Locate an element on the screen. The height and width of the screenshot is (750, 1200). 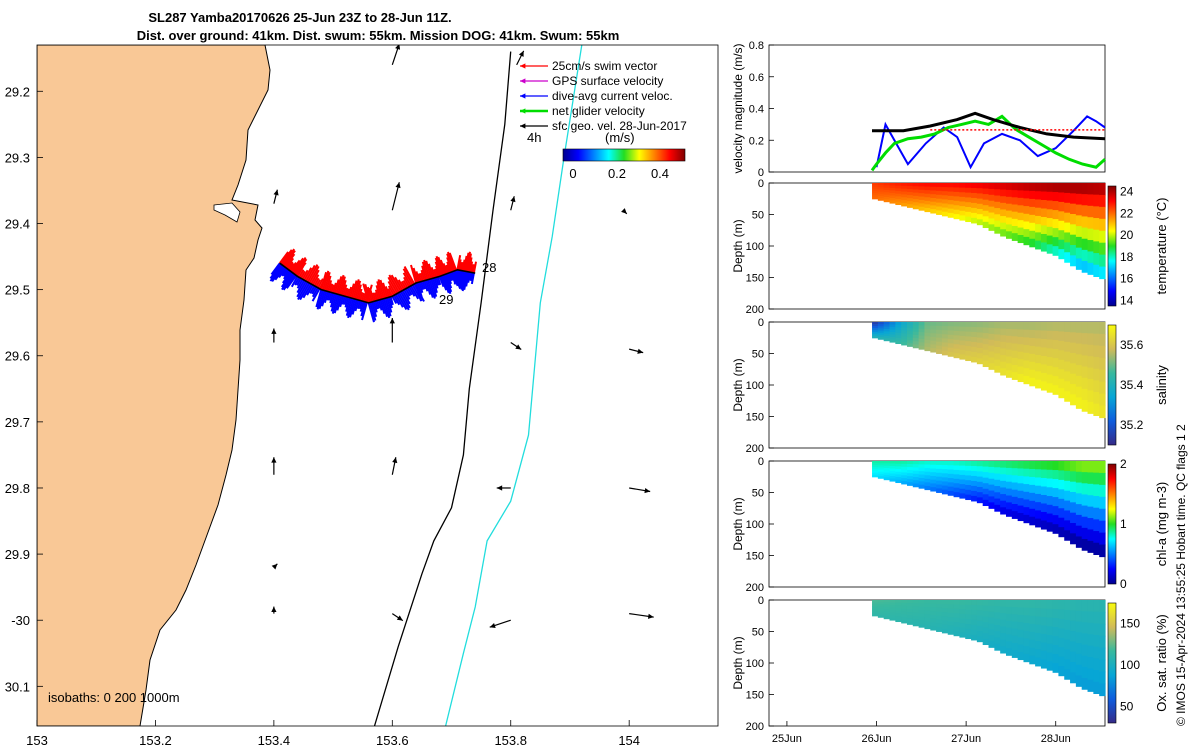
temperature-y-tick-label: 100 is located at coordinates (755, 247).